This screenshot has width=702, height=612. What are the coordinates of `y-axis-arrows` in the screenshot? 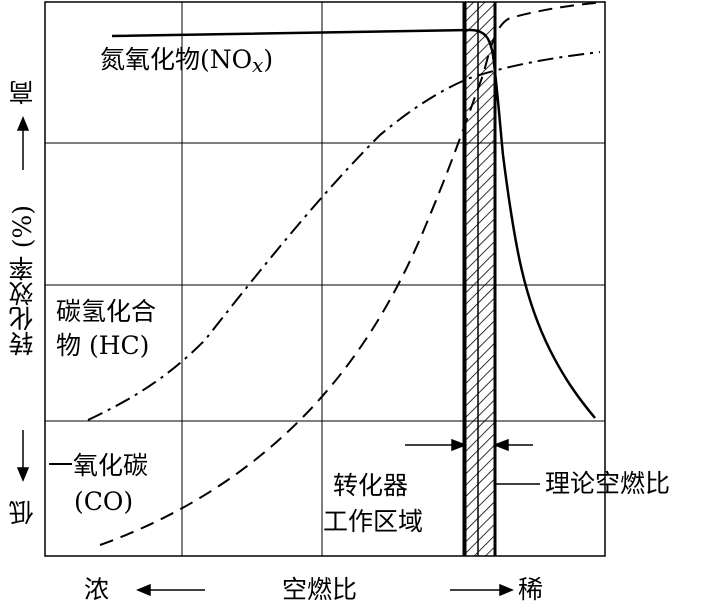 It's located at (23, 299).